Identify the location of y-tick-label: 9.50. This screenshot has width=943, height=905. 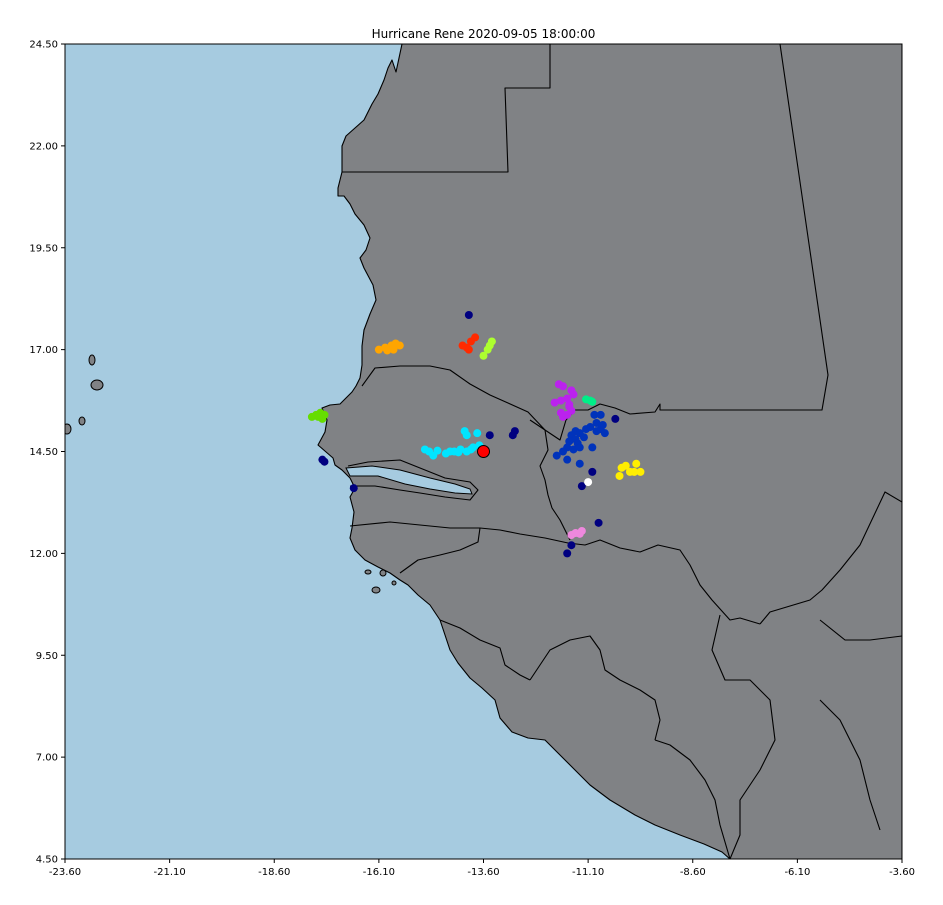
(47, 656).